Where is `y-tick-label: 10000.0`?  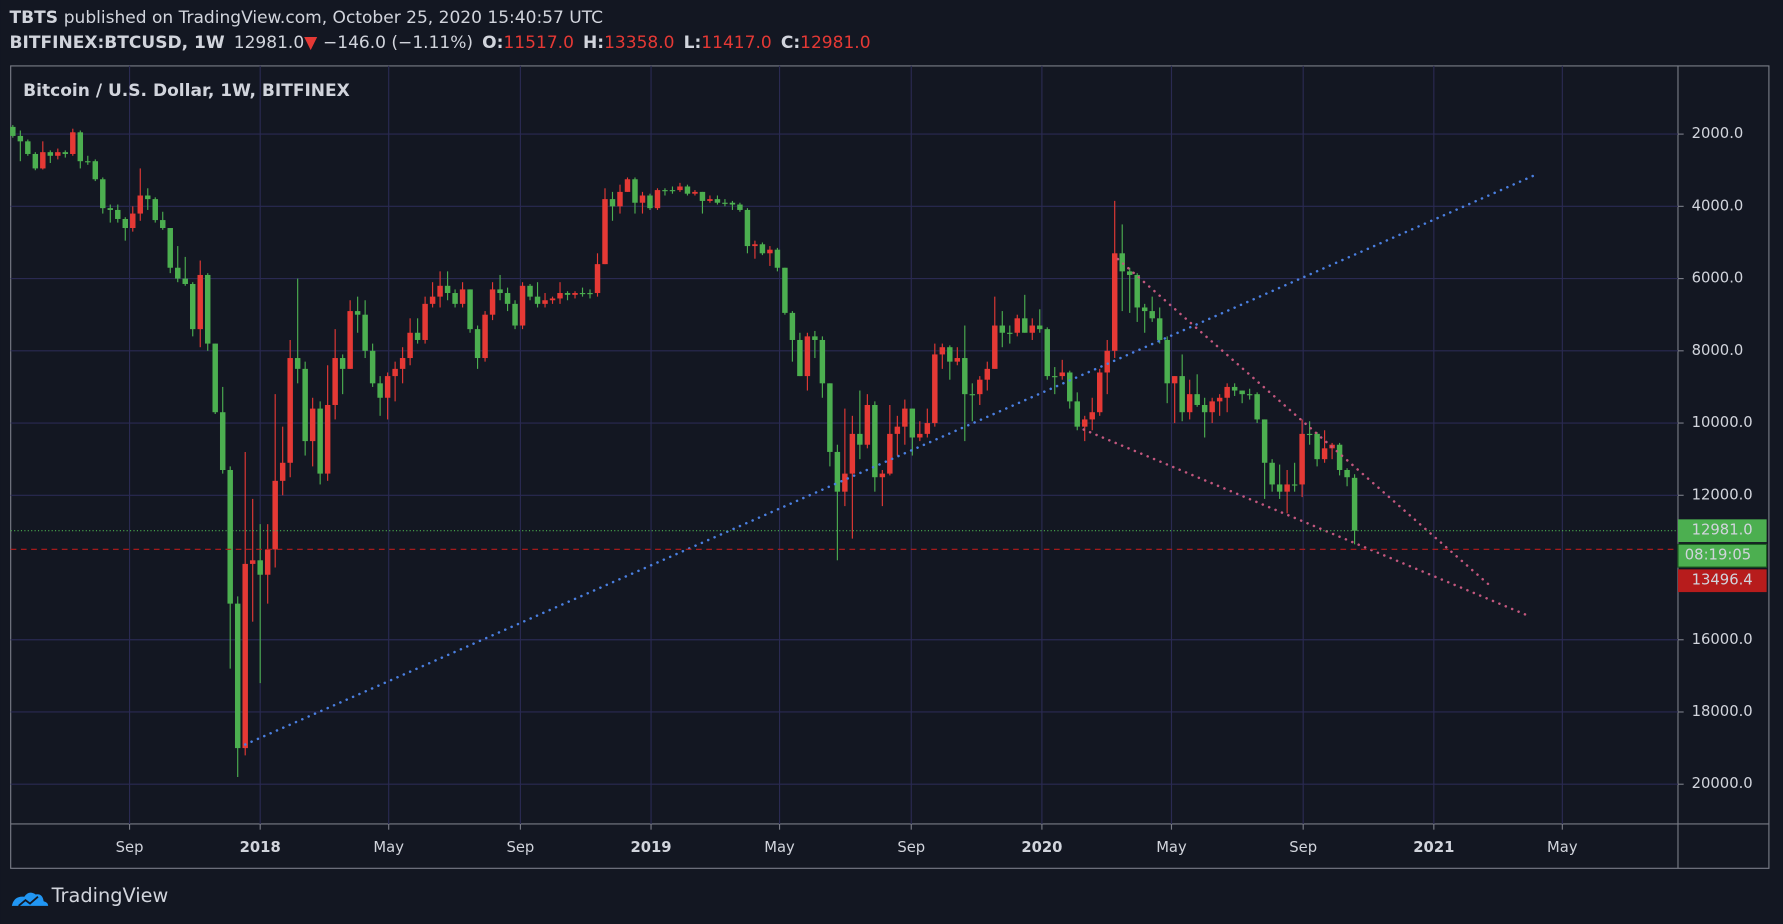 y-tick-label: 10000.0 is located at coordinates (1722, 422).